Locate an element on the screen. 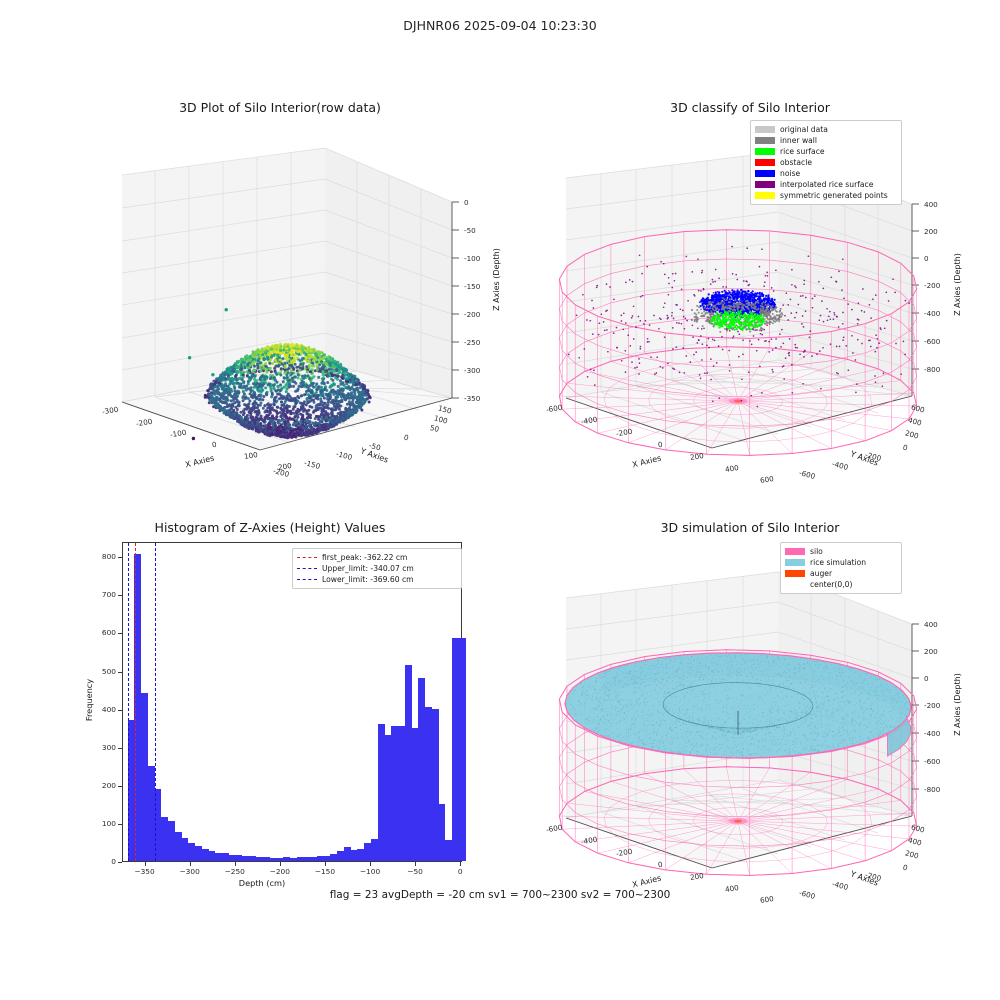 The height and width of the screenshot is (1000, 1000). legend-item-silo: silo is located at coordinates (840, 551).